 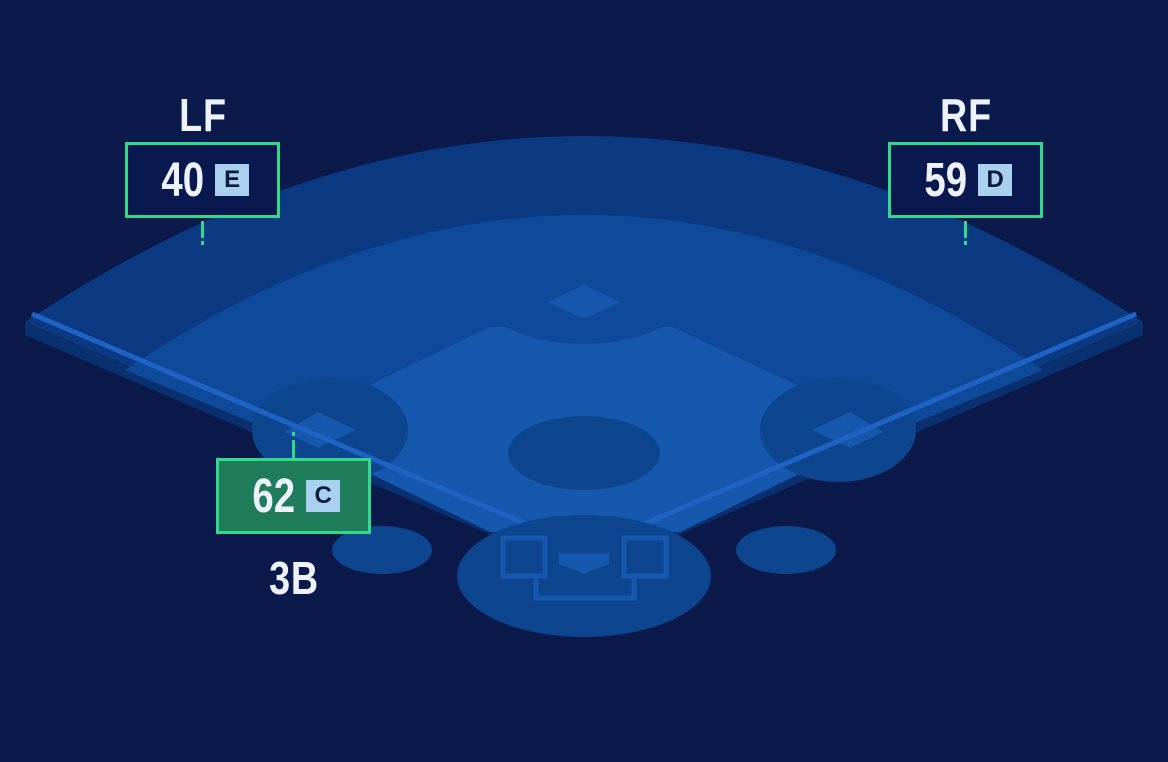 I want to click on right-foul-line, so click(x=883, y=422).